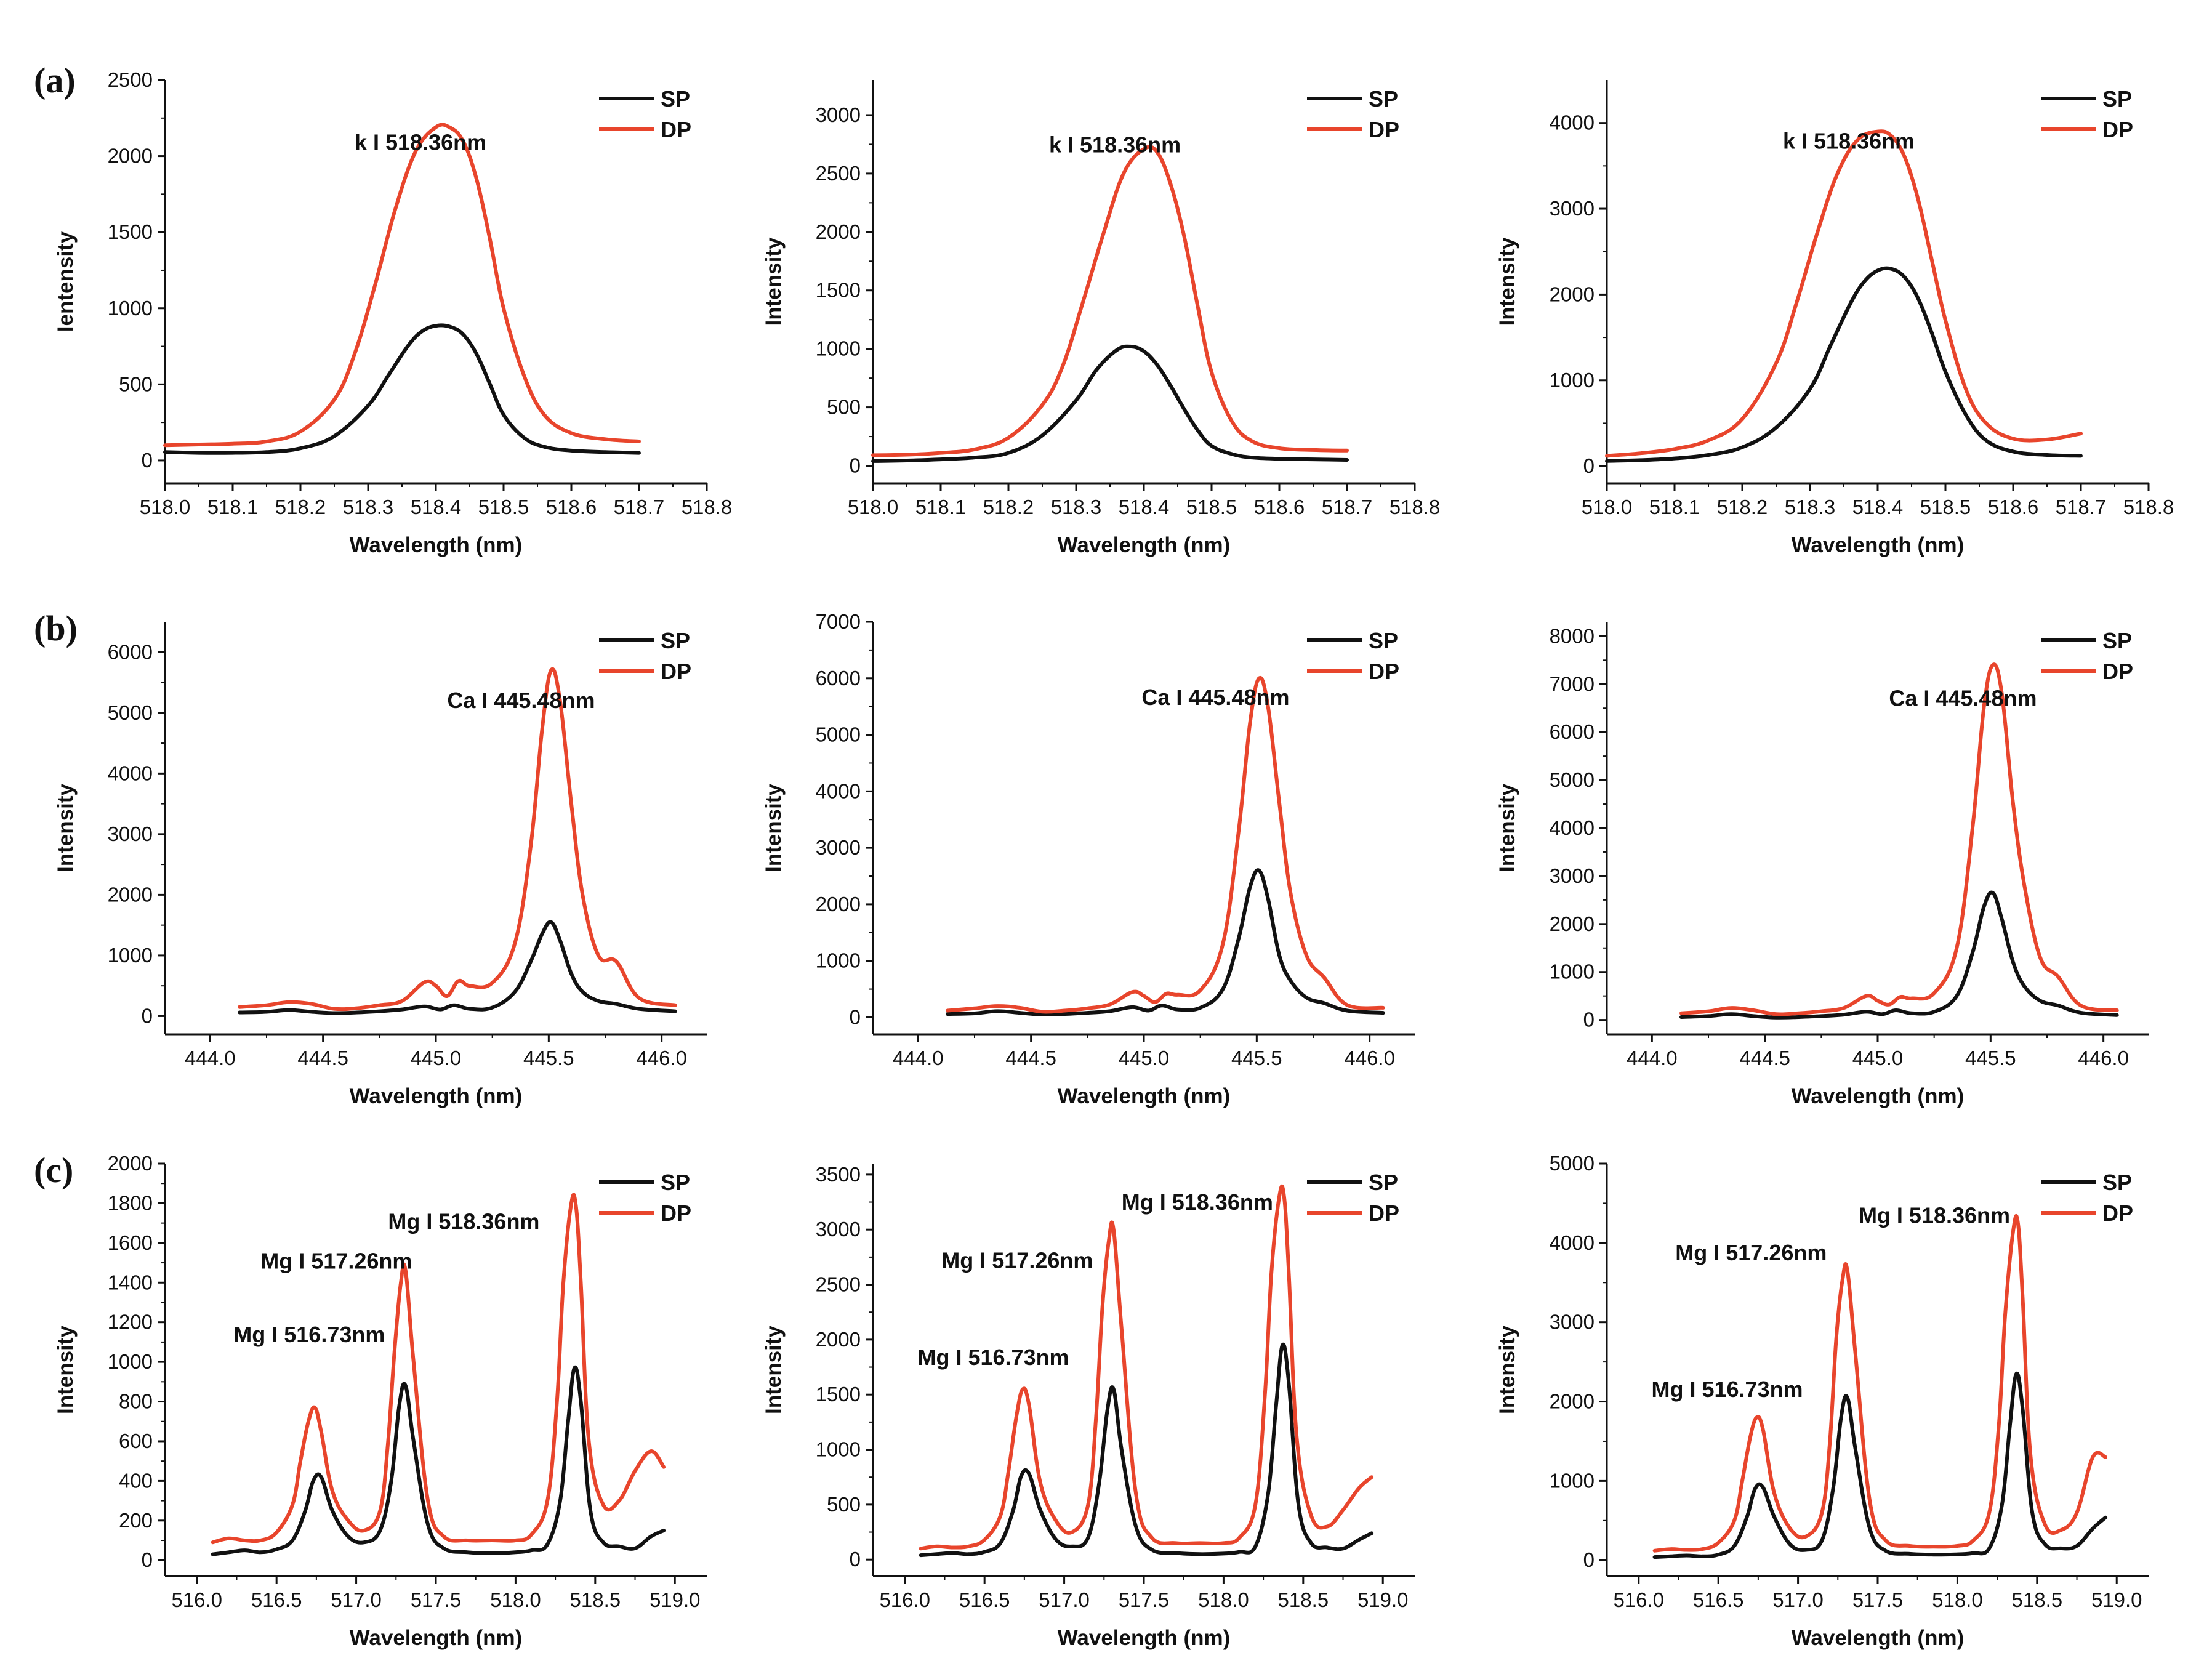 Image resolution: width=2212 pixels, height=1666 pixels. I want to click on y-tick-label: 600, so click(136, 1441).